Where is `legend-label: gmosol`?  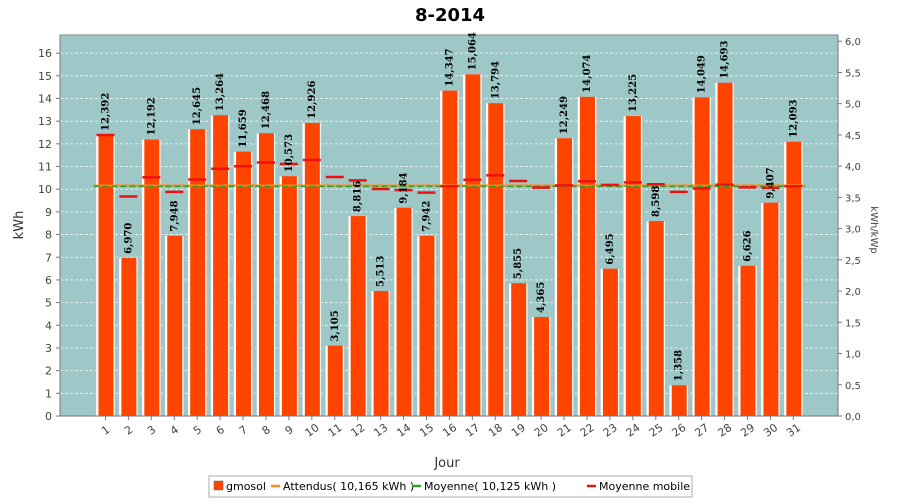 legend-label: gmosol is located at coordinates (246, 486).